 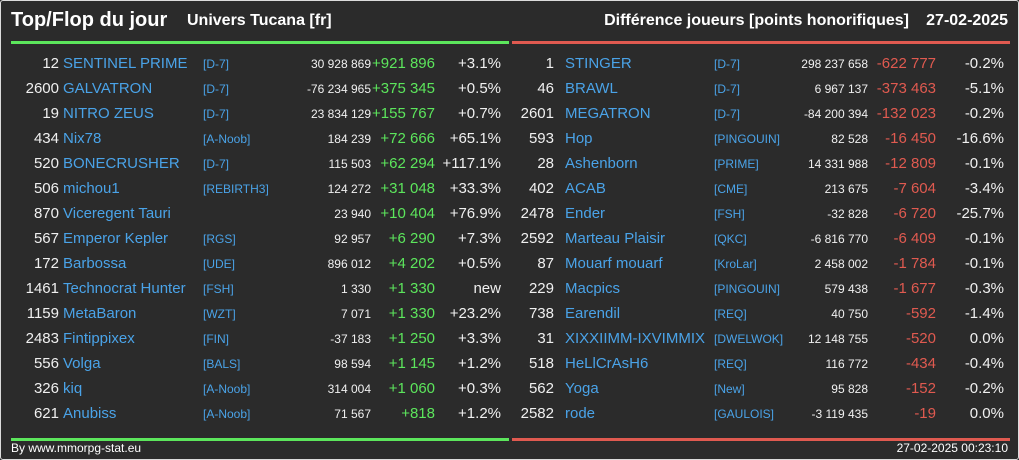 What do you see at coordinates (582, 388) in the screenshot?
I see `player-name-link: Yoga` at bounding box center [582, 388].